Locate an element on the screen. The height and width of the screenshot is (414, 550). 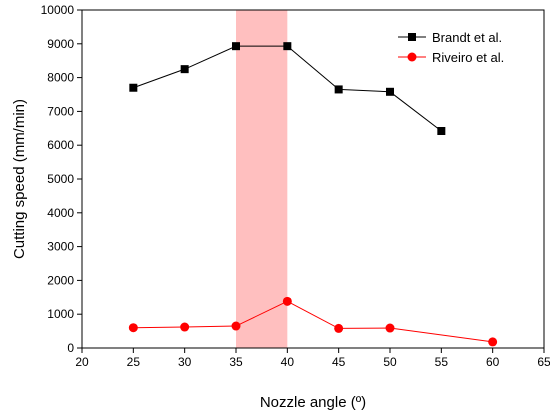
legend-item: Brandt et al. is located at coordinates (450, 37).